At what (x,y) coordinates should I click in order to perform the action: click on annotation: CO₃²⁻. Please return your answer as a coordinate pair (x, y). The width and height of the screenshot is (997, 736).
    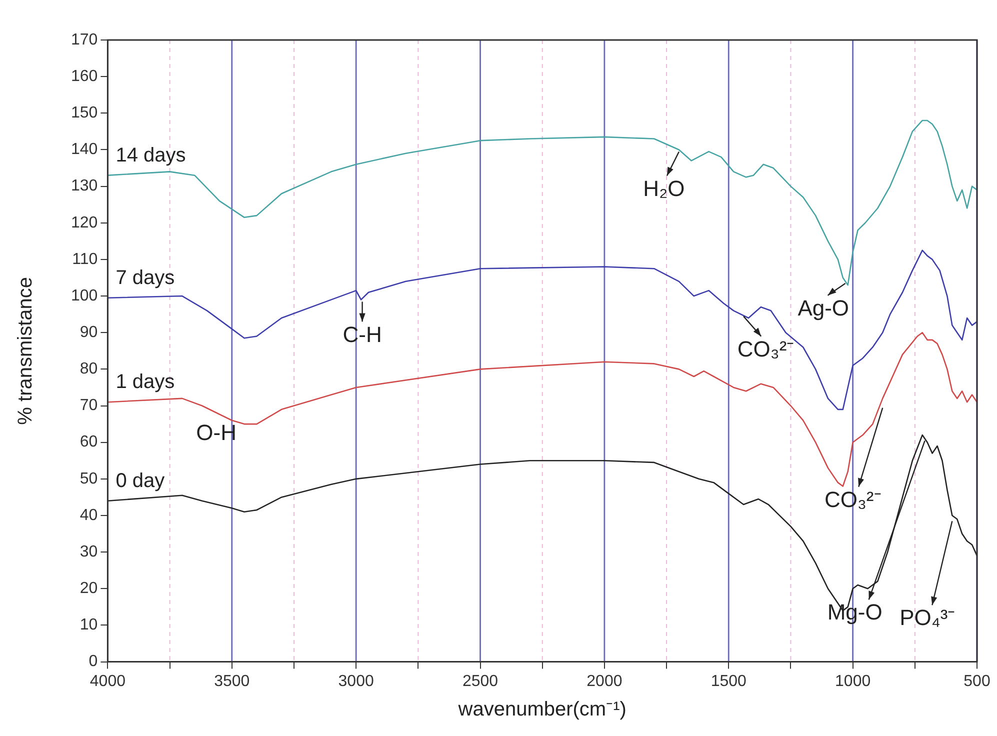
    Looking at the image, I should click on (765, 349).